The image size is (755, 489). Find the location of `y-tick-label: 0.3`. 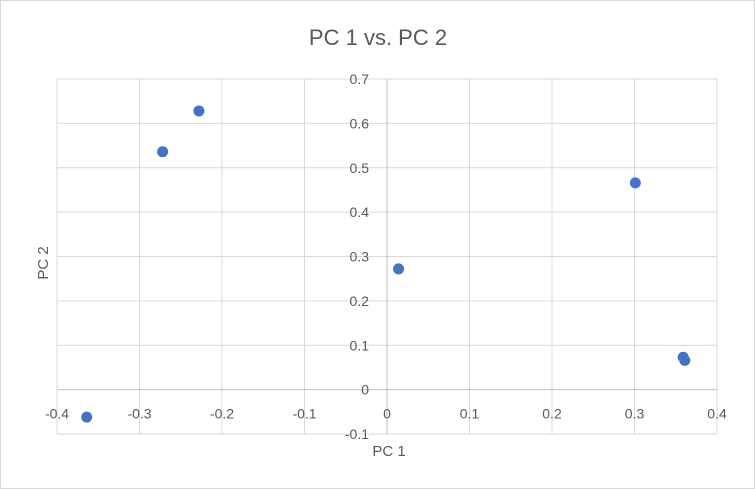

y-tick-label: 0.3 is located at coordinates (360, 257).